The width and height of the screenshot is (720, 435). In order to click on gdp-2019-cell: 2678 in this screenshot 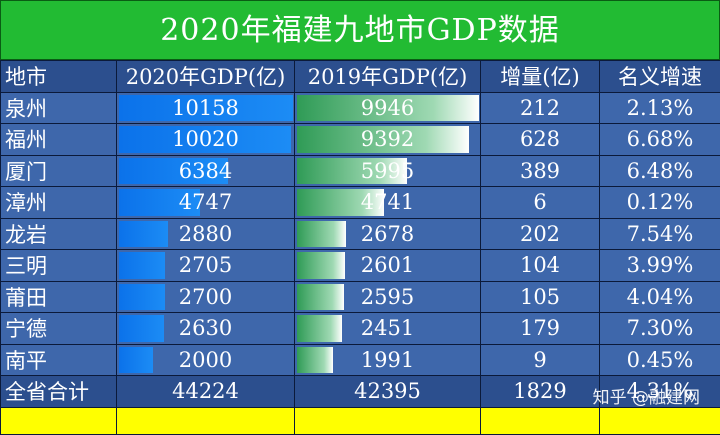, I will do `click(388, 234)`.